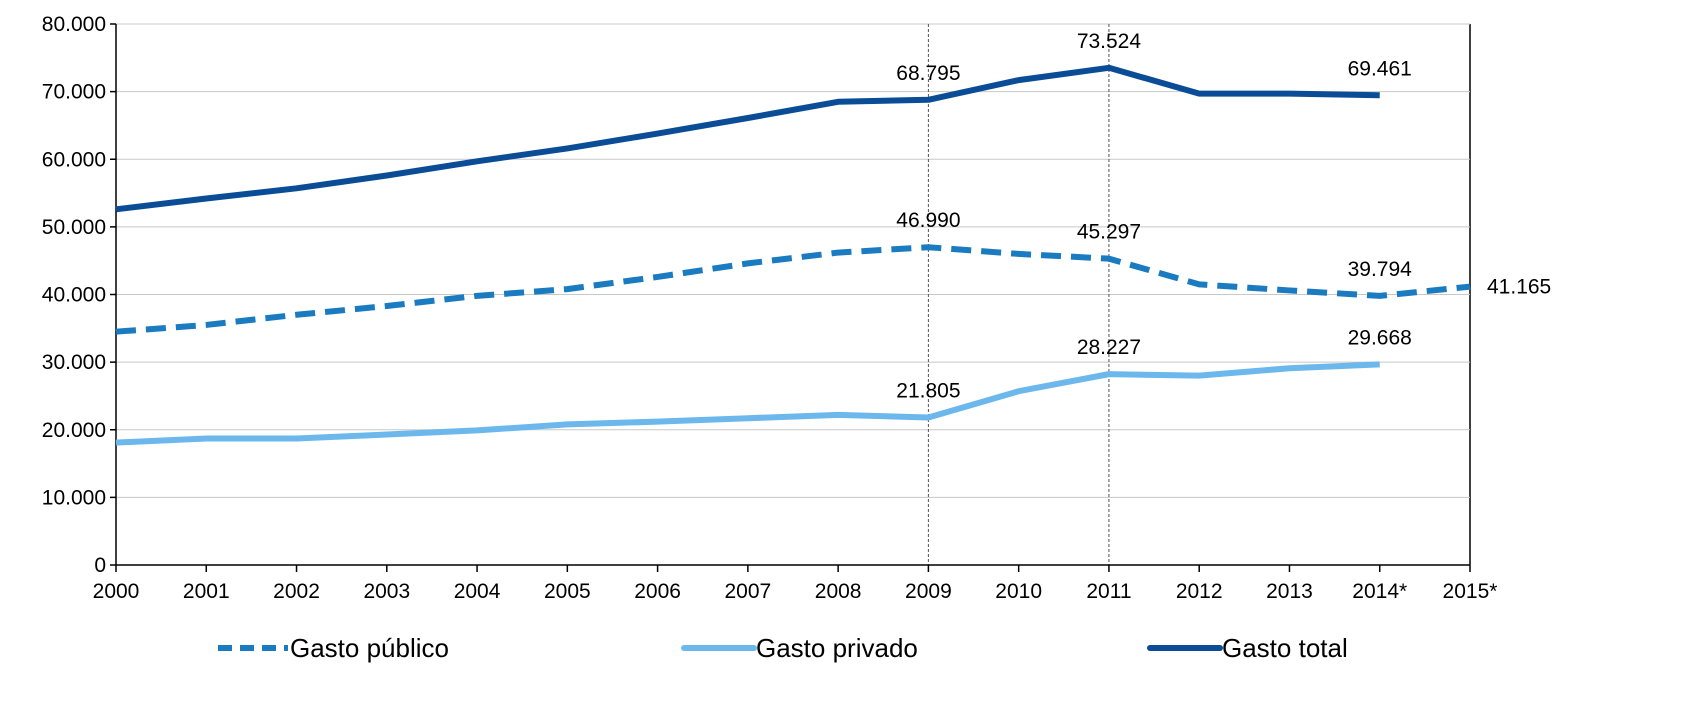 Image resolution: width=1708 pixels, height=721 pixels. What do you see at coordinates (928, 220) in the screenshot?
I see `data-label: 46.990` at bounding box center [928, 220].